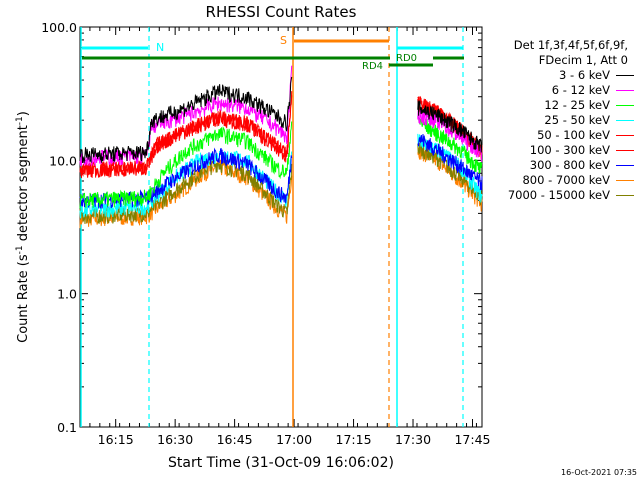  Describe the element at coordinates (281, 12) in the screenshot. I see `chart-title: RHESSI Count Rates` at that location.